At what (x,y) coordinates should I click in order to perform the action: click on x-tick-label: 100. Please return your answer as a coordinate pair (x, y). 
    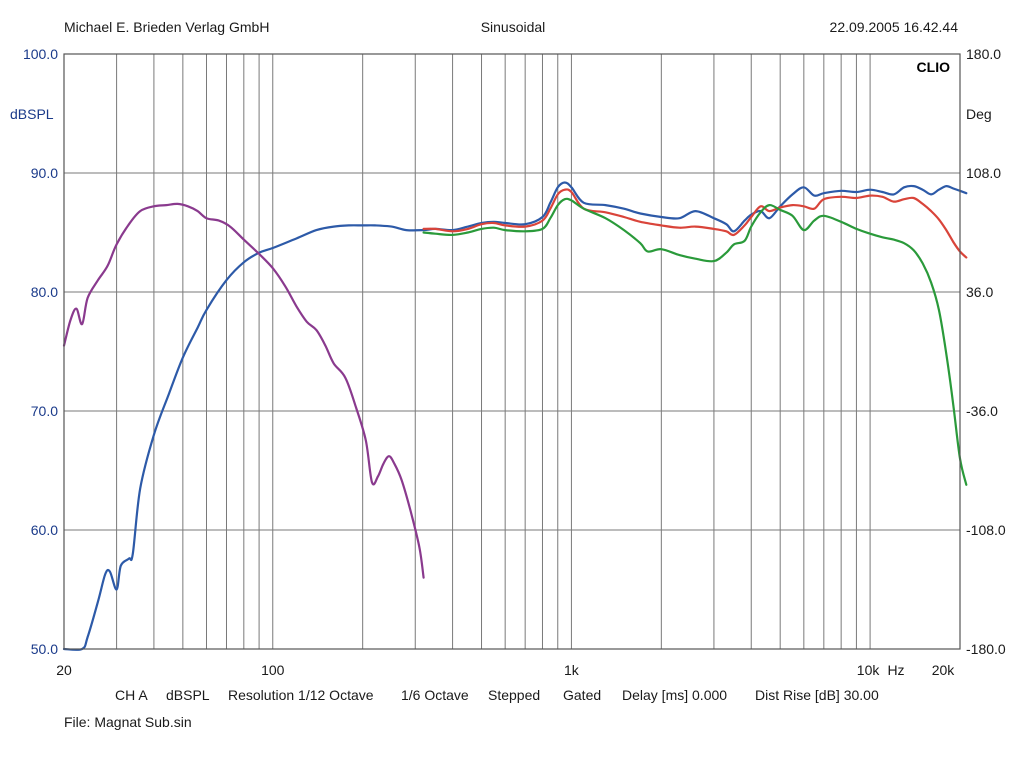
    Looking at the image, I should click on (273, 670).